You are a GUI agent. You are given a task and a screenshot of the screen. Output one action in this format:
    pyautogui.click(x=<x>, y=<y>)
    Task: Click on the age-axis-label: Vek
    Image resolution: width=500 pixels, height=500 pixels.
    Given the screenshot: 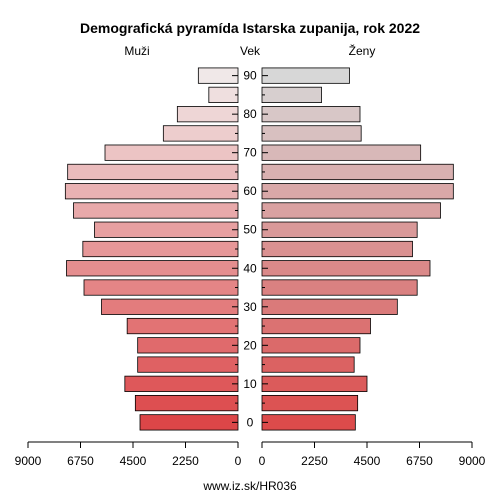 What is the action you would take?
    pyautogui.click(x=250, y=51)
    